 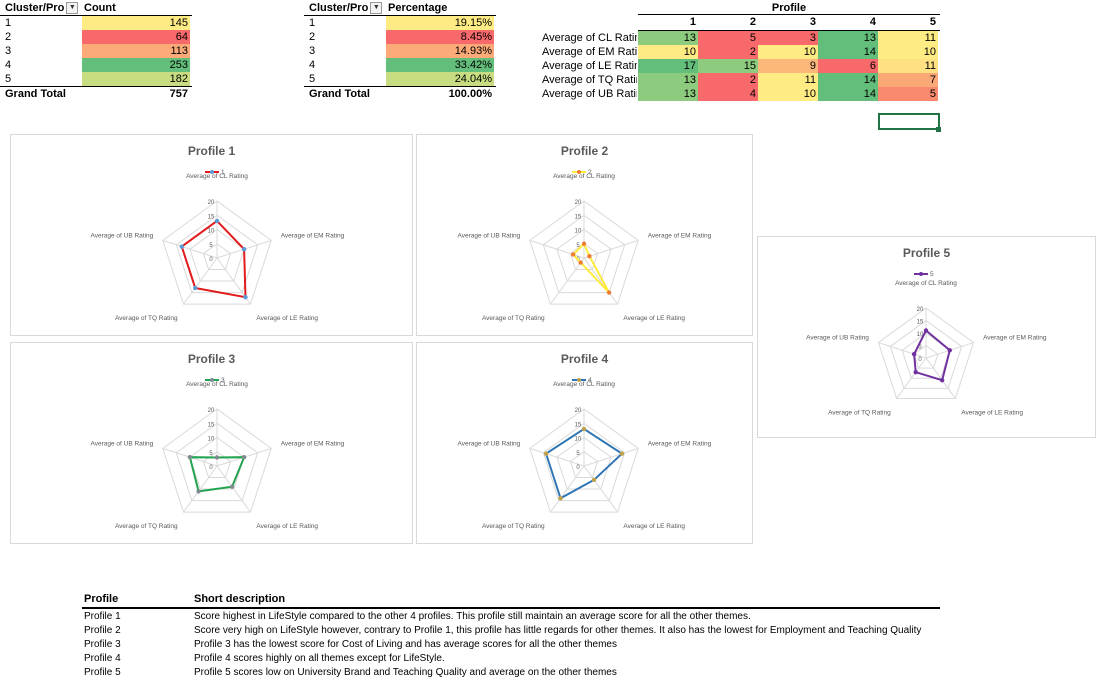 I want to click on rating-label: Average of EM Rating, so click(x=589, y=52).